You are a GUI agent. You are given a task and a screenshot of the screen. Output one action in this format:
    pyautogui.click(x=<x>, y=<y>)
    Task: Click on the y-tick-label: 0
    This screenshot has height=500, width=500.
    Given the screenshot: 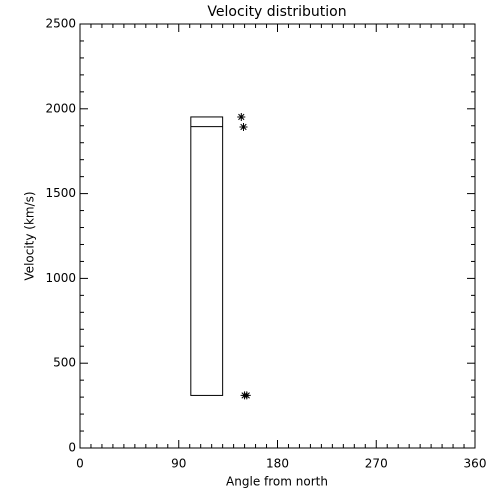 What is the action you would take?
    pyautogui.click(x=72, y=448)
    